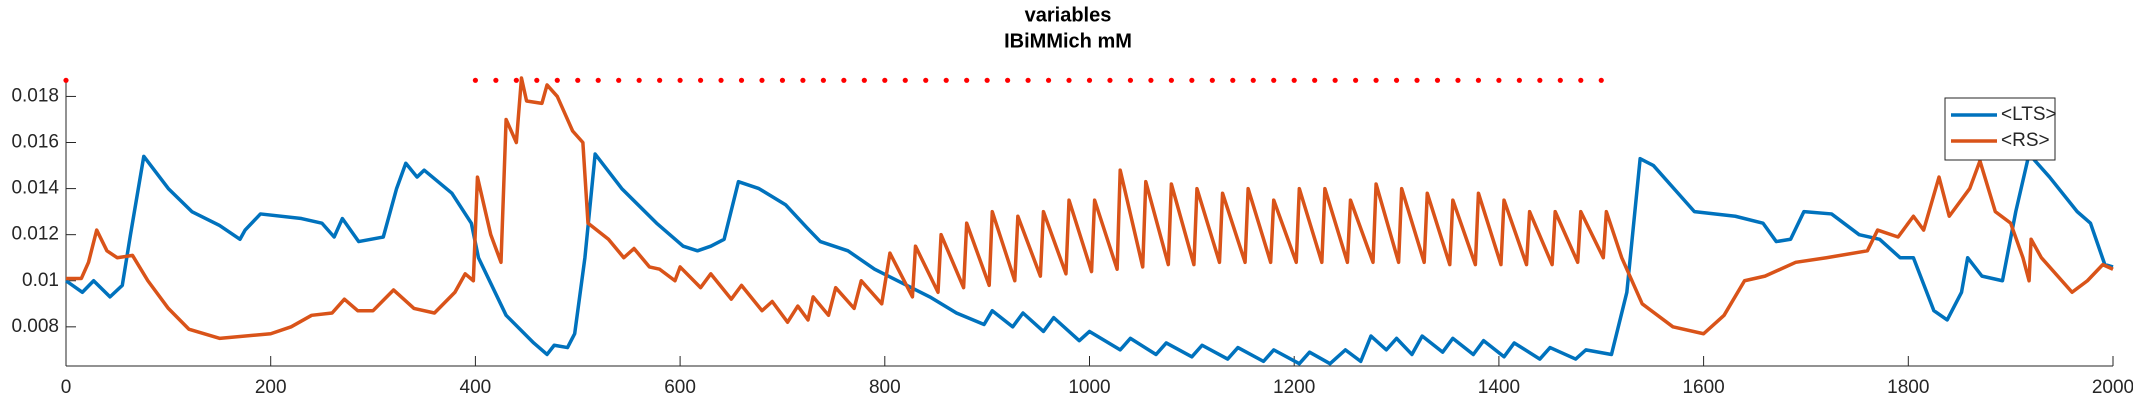 The height and width of the screenshot is (400, 2133). I want to click on x-tick-label: 0, so click(66, 387).